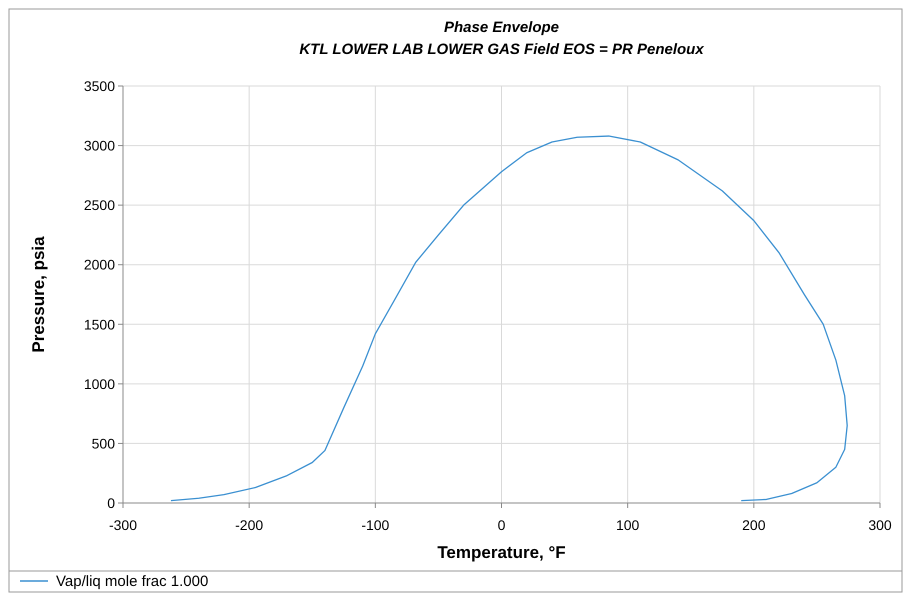 This screenshot has width=917, height=599. I want to click on legend-label: Vap/liq mole frac 1.000, so click(132, 581).